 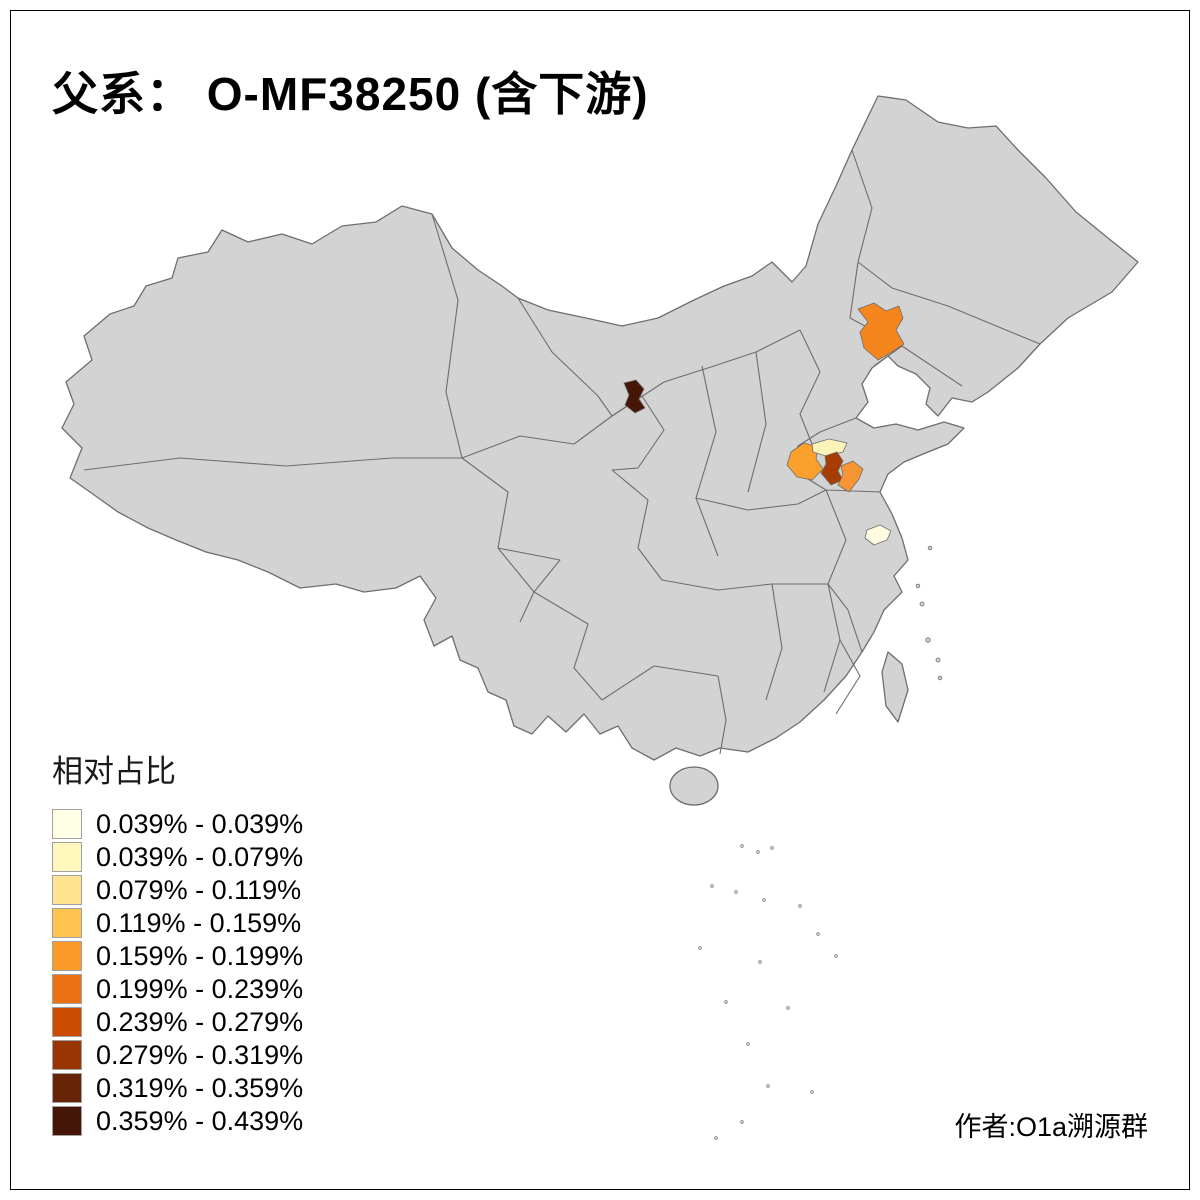 I want to click on legend-row: 0.359% - 0.439%, so click(x=177, y=1121).